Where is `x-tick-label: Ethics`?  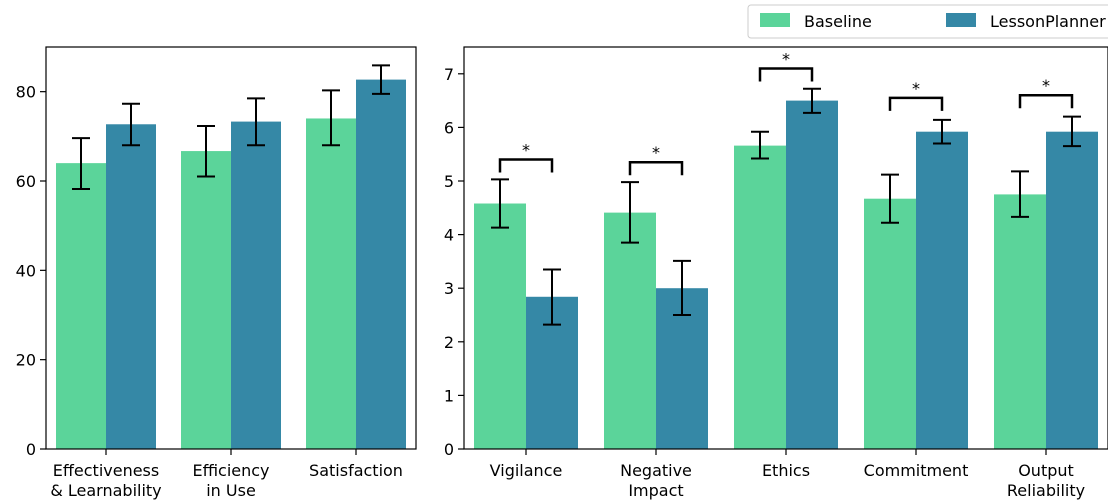 x-tick-label: Ethics is located at coordinates (786, 470).